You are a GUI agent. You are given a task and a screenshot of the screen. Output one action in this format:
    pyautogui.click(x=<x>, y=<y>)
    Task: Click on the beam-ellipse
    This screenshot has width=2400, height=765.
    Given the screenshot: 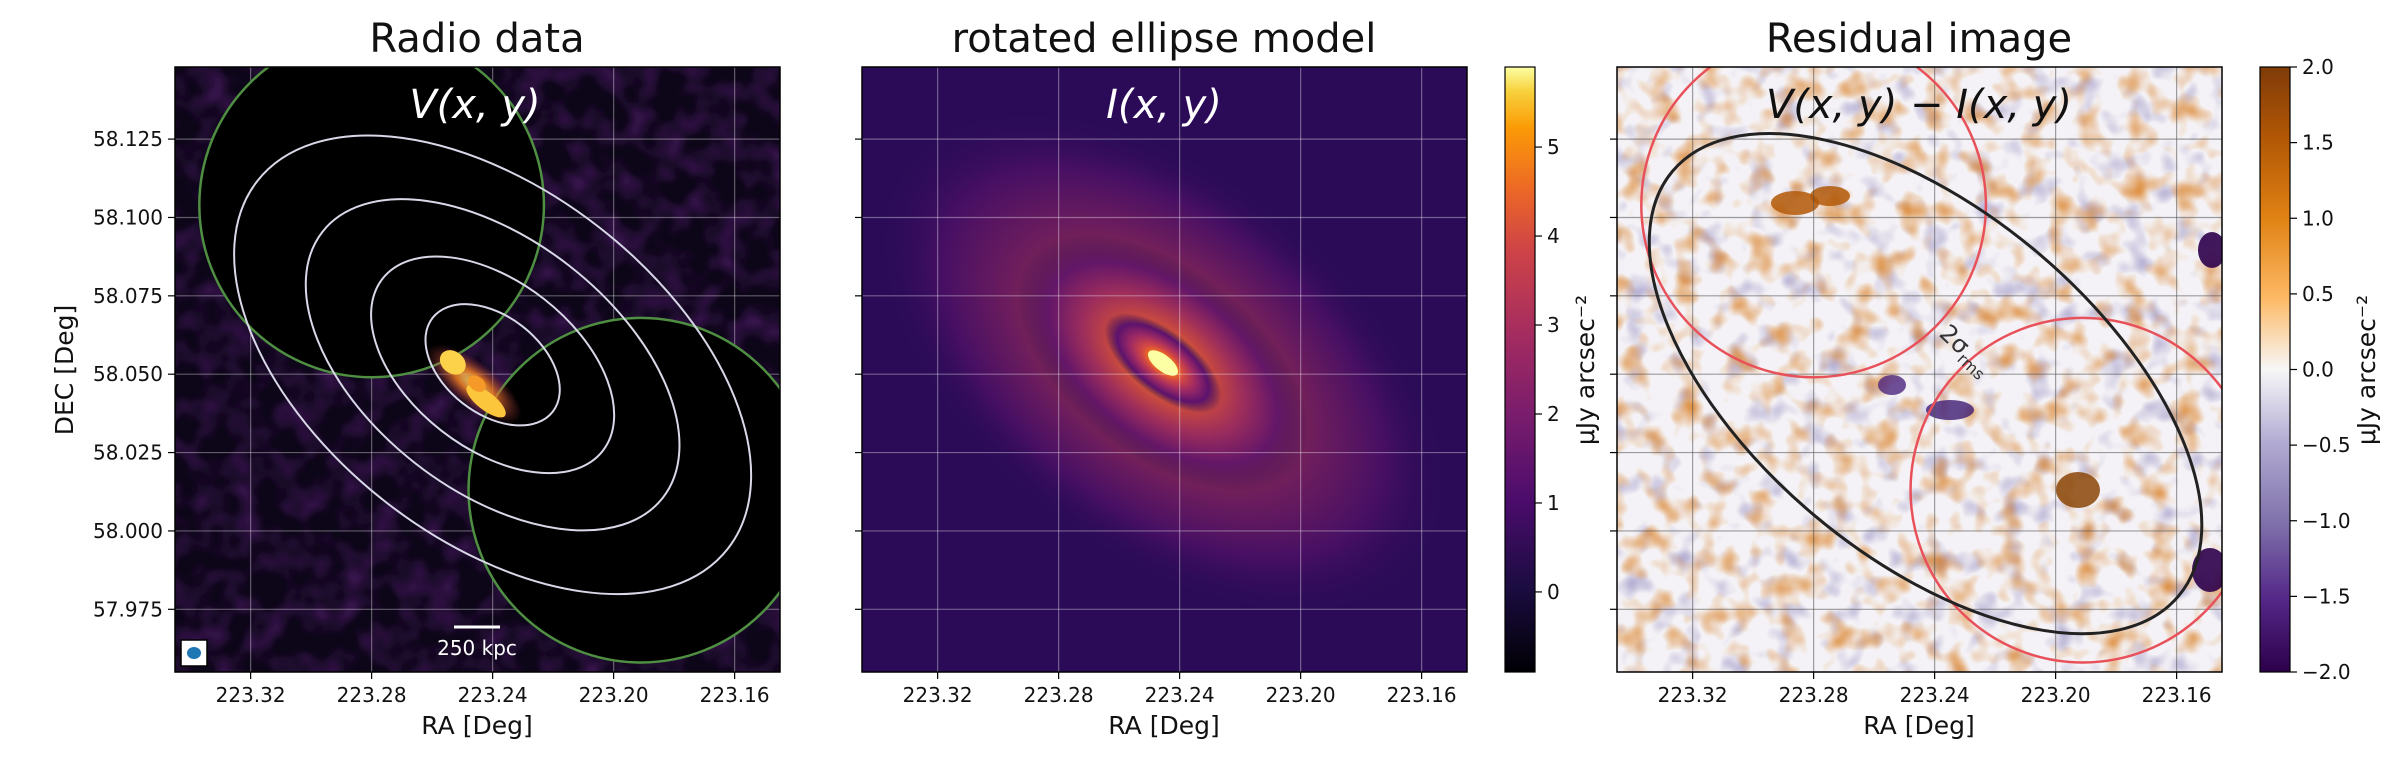 What is the action you would take?
    pyautogui.click(x=194, y=653)
    